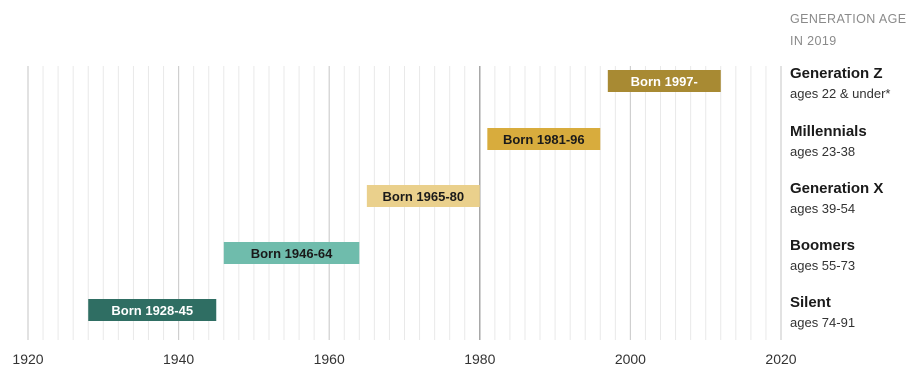 The image size is (919, 371). Describe the element at coordinates (813, 41) in the screenshot. I see `legend-header-line2: IN 2019` at that location.